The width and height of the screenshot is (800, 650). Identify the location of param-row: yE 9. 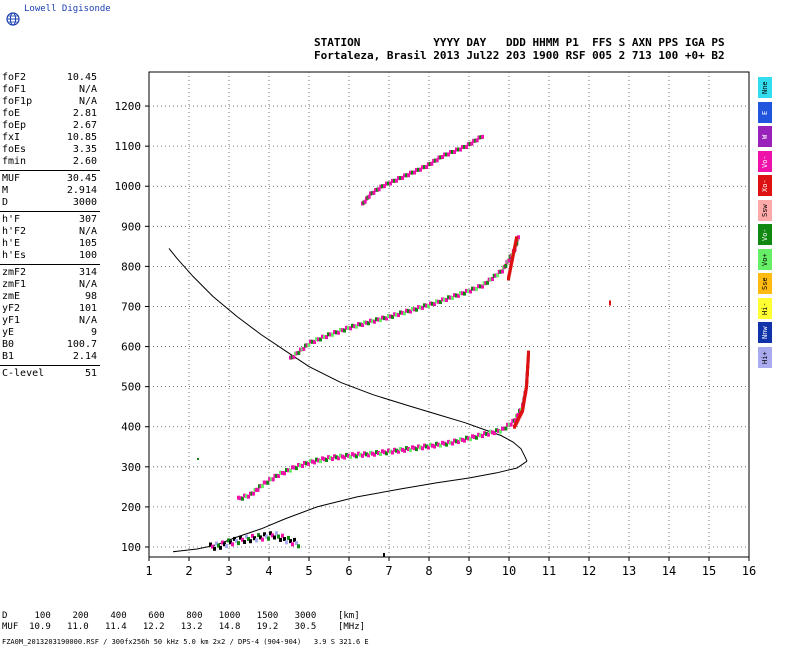
(50, 333).